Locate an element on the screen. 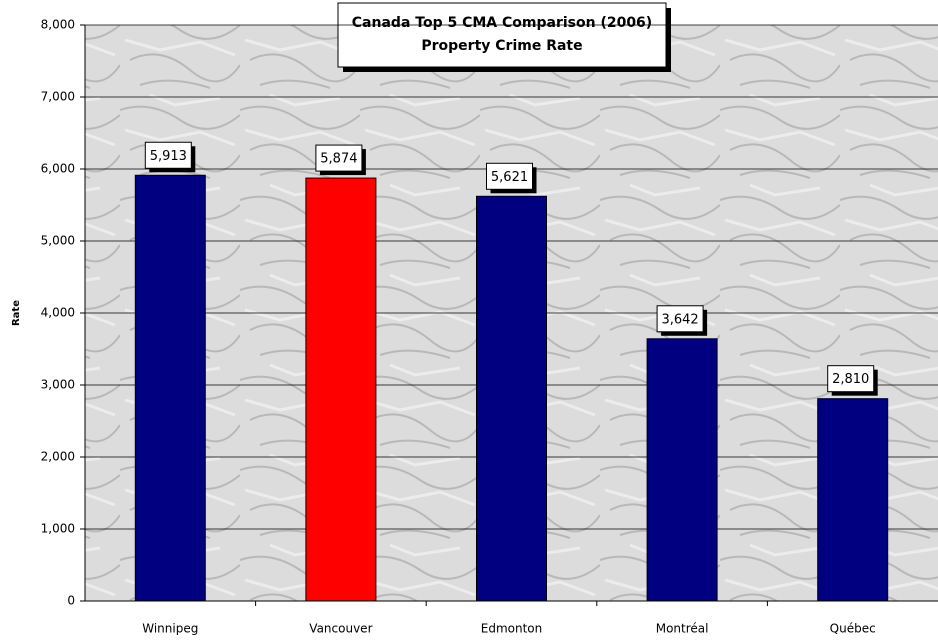 The image size is (938, 640). x-tick-label: Montréal is located at coordinates (682, 629).